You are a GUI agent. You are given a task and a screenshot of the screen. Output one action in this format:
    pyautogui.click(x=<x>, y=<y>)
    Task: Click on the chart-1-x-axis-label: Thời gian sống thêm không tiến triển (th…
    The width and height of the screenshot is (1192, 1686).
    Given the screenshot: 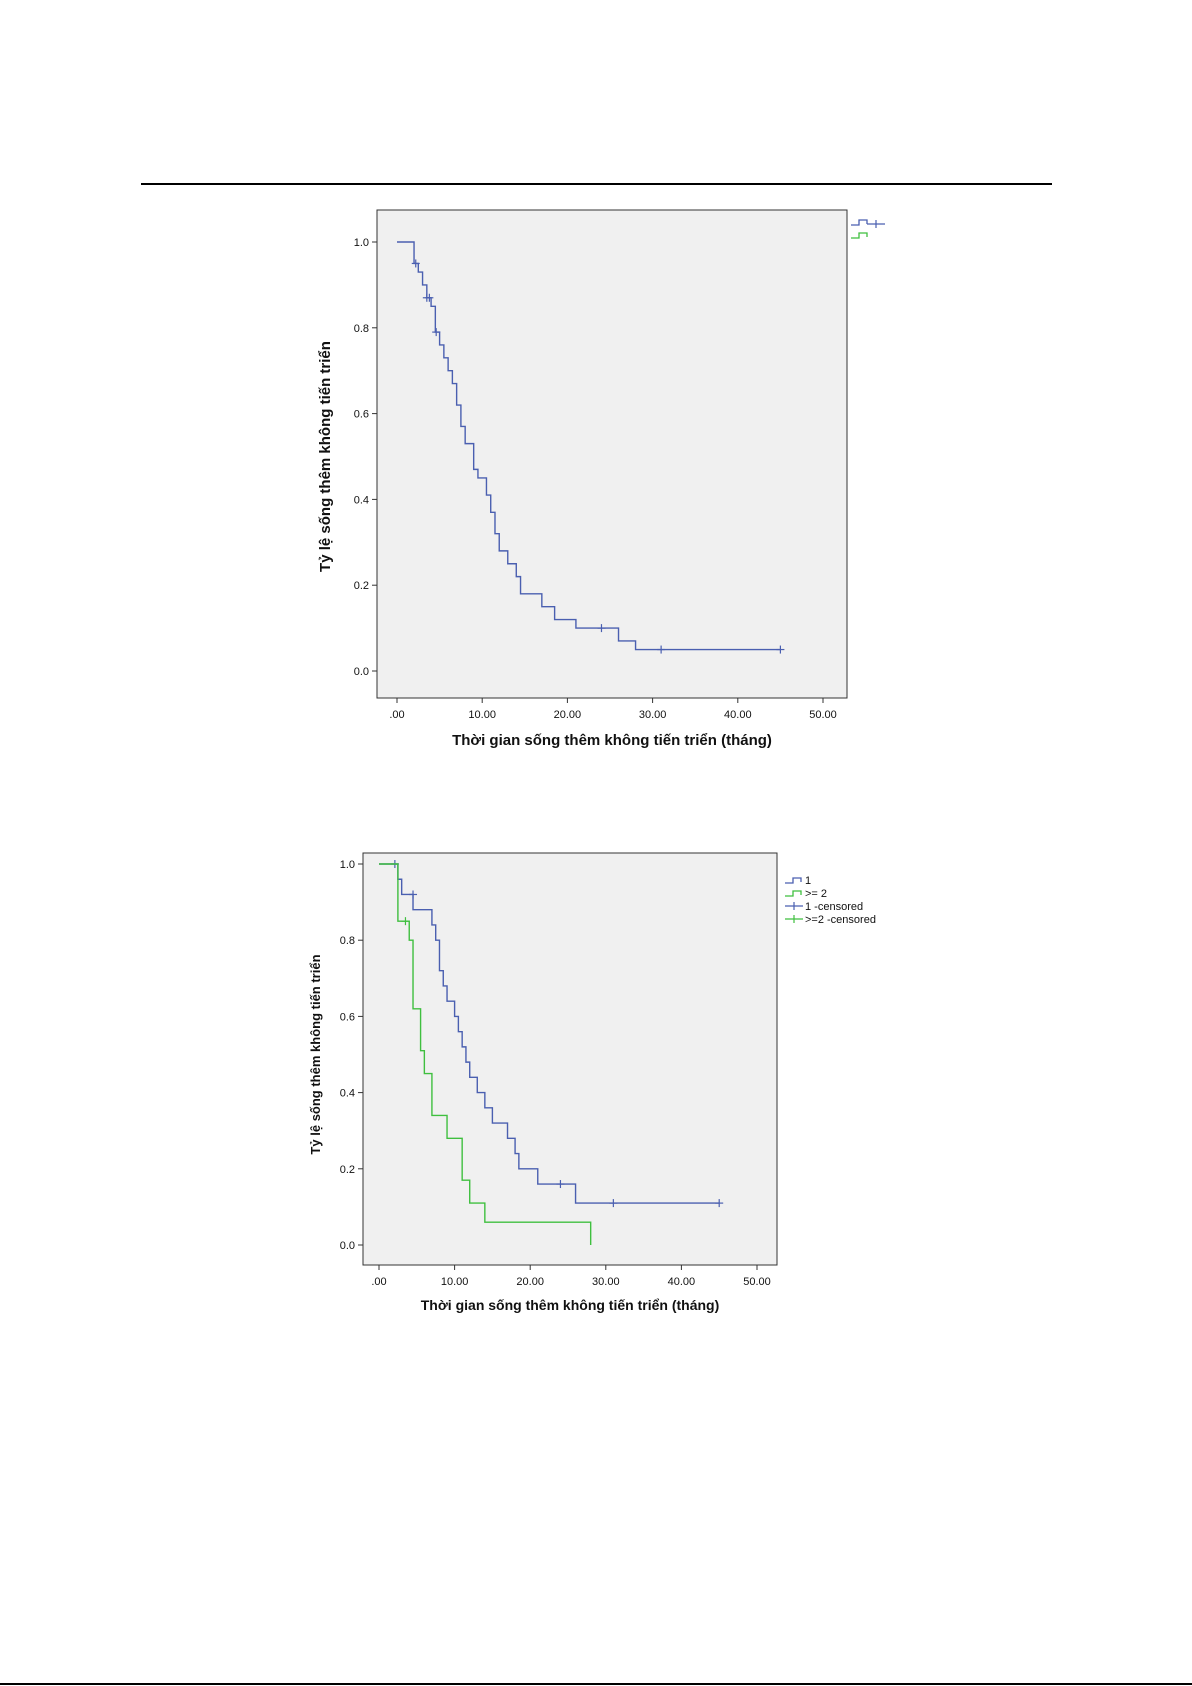 What is the action you would take?
    pyautogui.click(x=612, y=740)
    